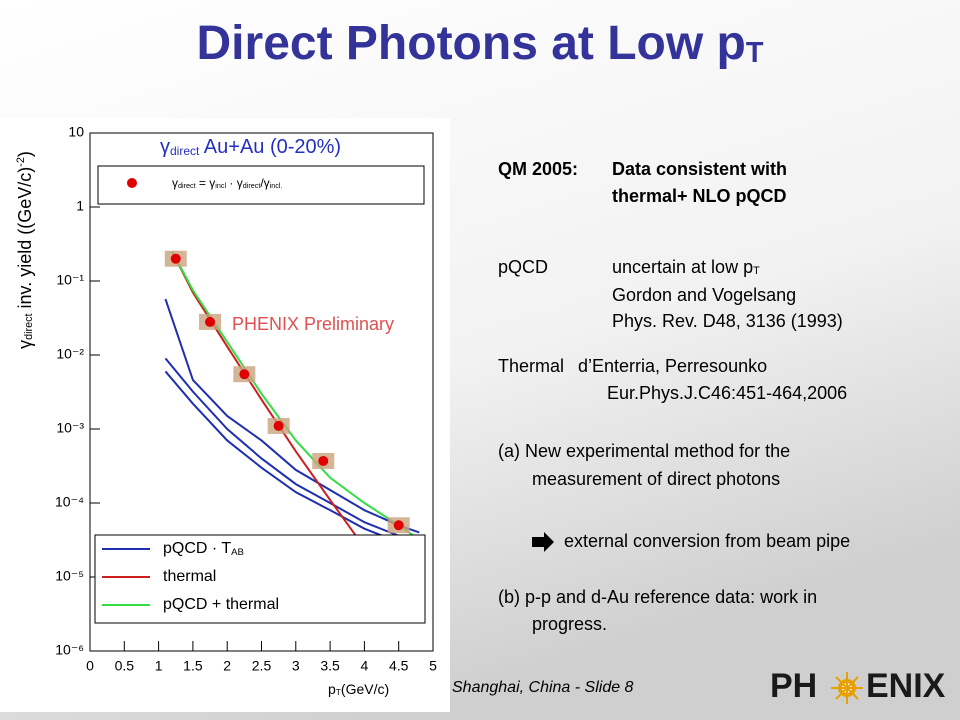  Describe the element at coordinates (365, 689) in the screenshot. I see `text-part: (GeV/c)` at that location.